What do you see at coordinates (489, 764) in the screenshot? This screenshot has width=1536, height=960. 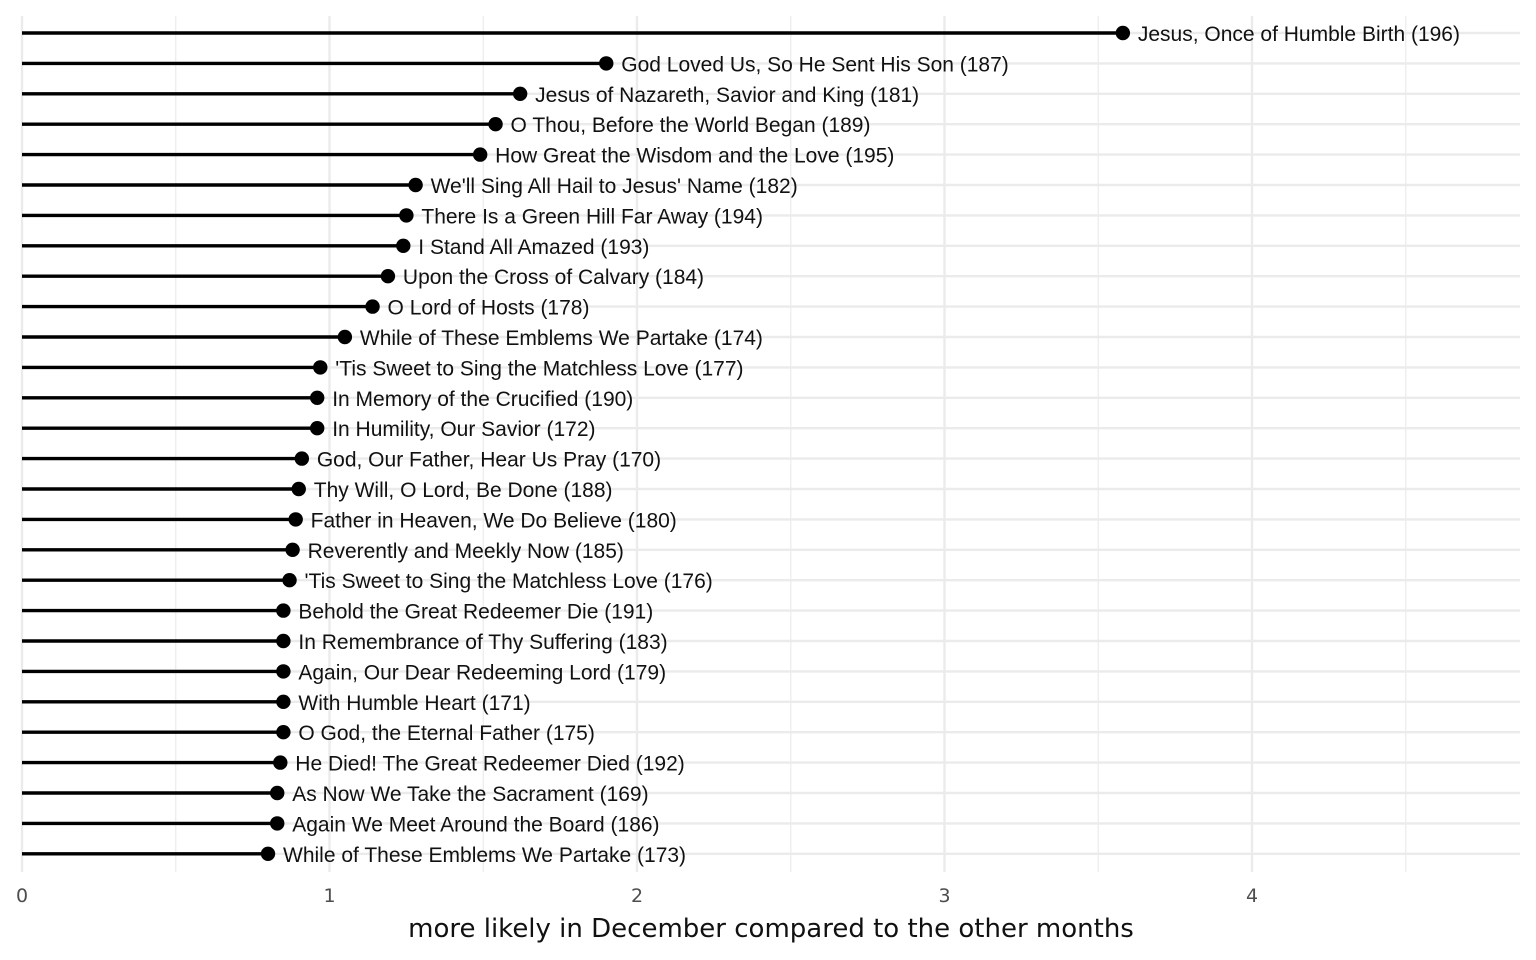 I see `point-label: He Died! The Great Redeemer Died (192)` at bounding box center [489, 764].